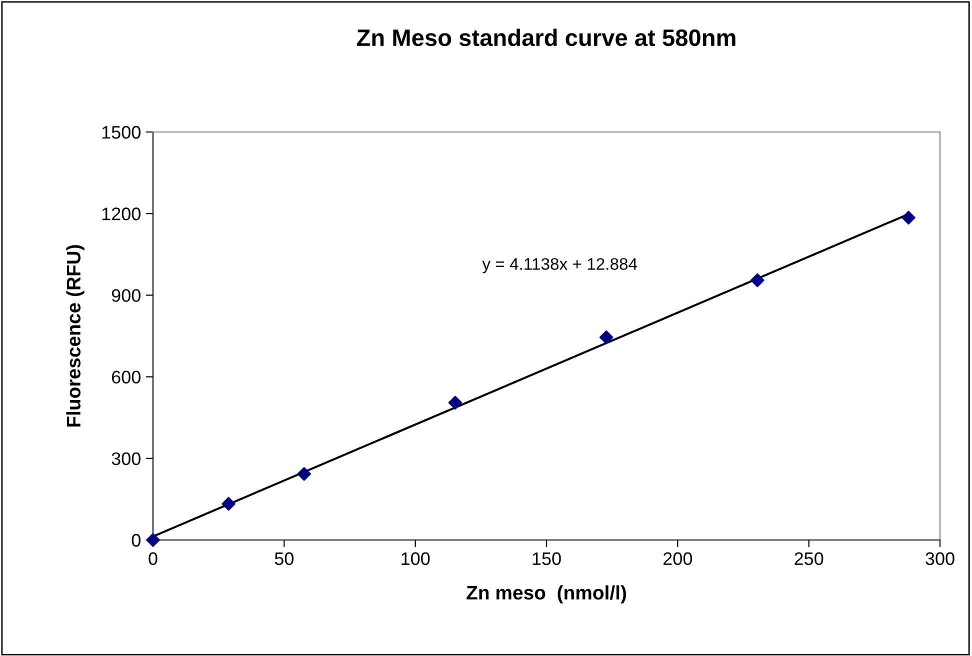  What do you see at coordinates (153, 559) in the screenshot?
I see `x-tick-label: 0` at bounding box center [153, 559].